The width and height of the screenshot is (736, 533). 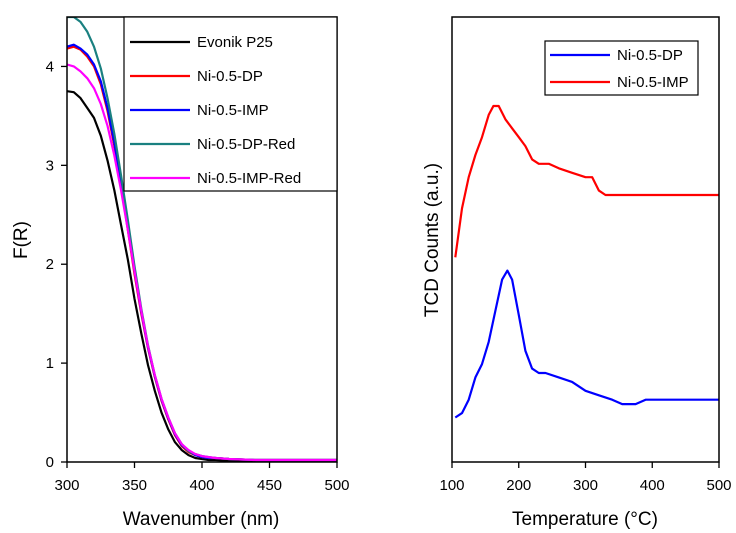 What do you see at coordinates (518, 485) in the screenshot?
I see `x-tick-label: 200` at bounding box center [518, 485].